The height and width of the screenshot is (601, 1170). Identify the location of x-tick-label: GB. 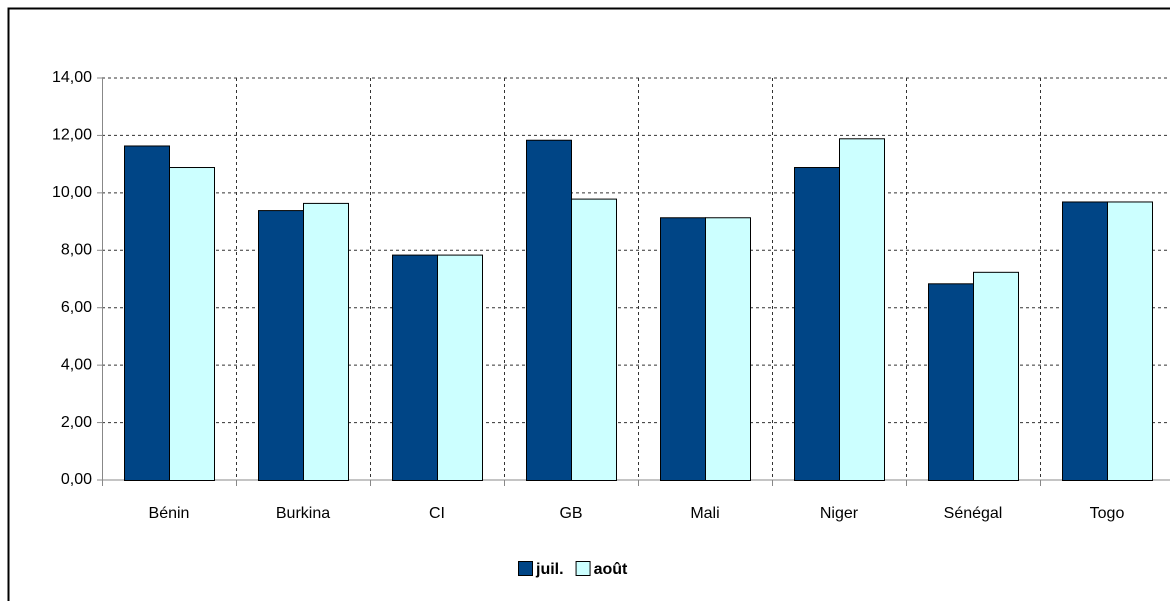
(570, 513).